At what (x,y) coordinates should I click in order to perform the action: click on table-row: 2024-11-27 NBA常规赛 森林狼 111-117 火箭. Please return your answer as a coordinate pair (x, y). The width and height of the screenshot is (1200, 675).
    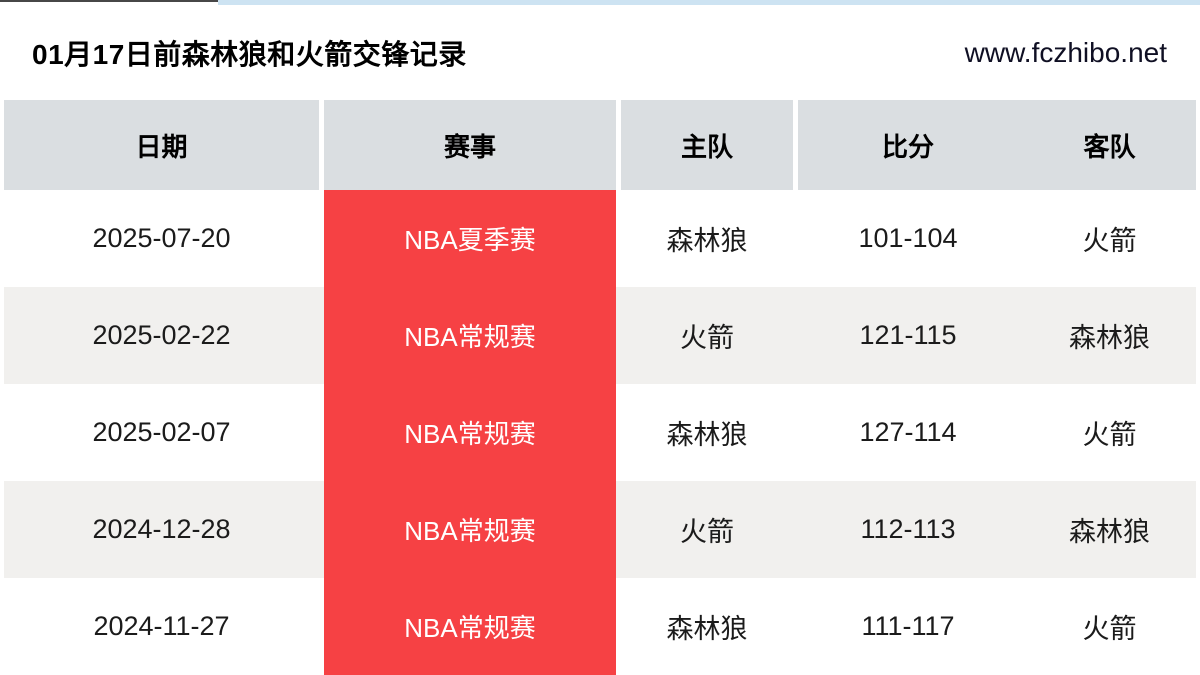
    Looking at the image, I should click on (600, 626).